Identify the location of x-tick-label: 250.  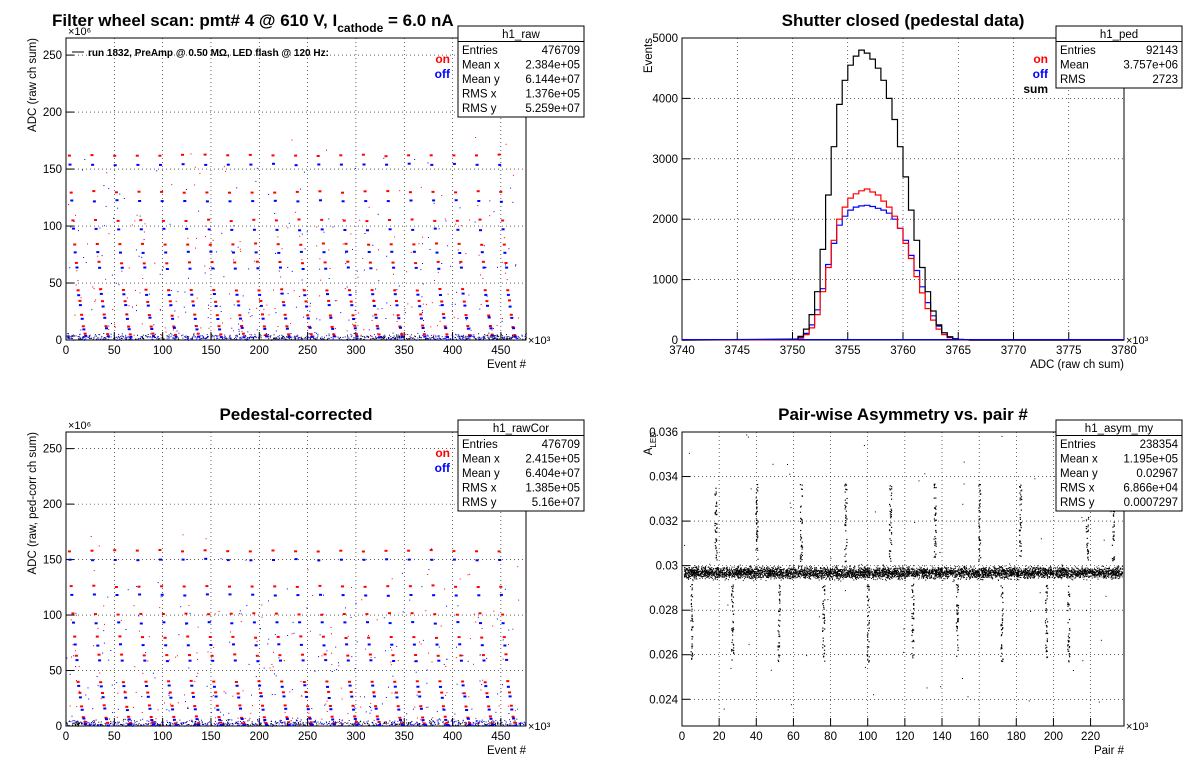
(307, 737).